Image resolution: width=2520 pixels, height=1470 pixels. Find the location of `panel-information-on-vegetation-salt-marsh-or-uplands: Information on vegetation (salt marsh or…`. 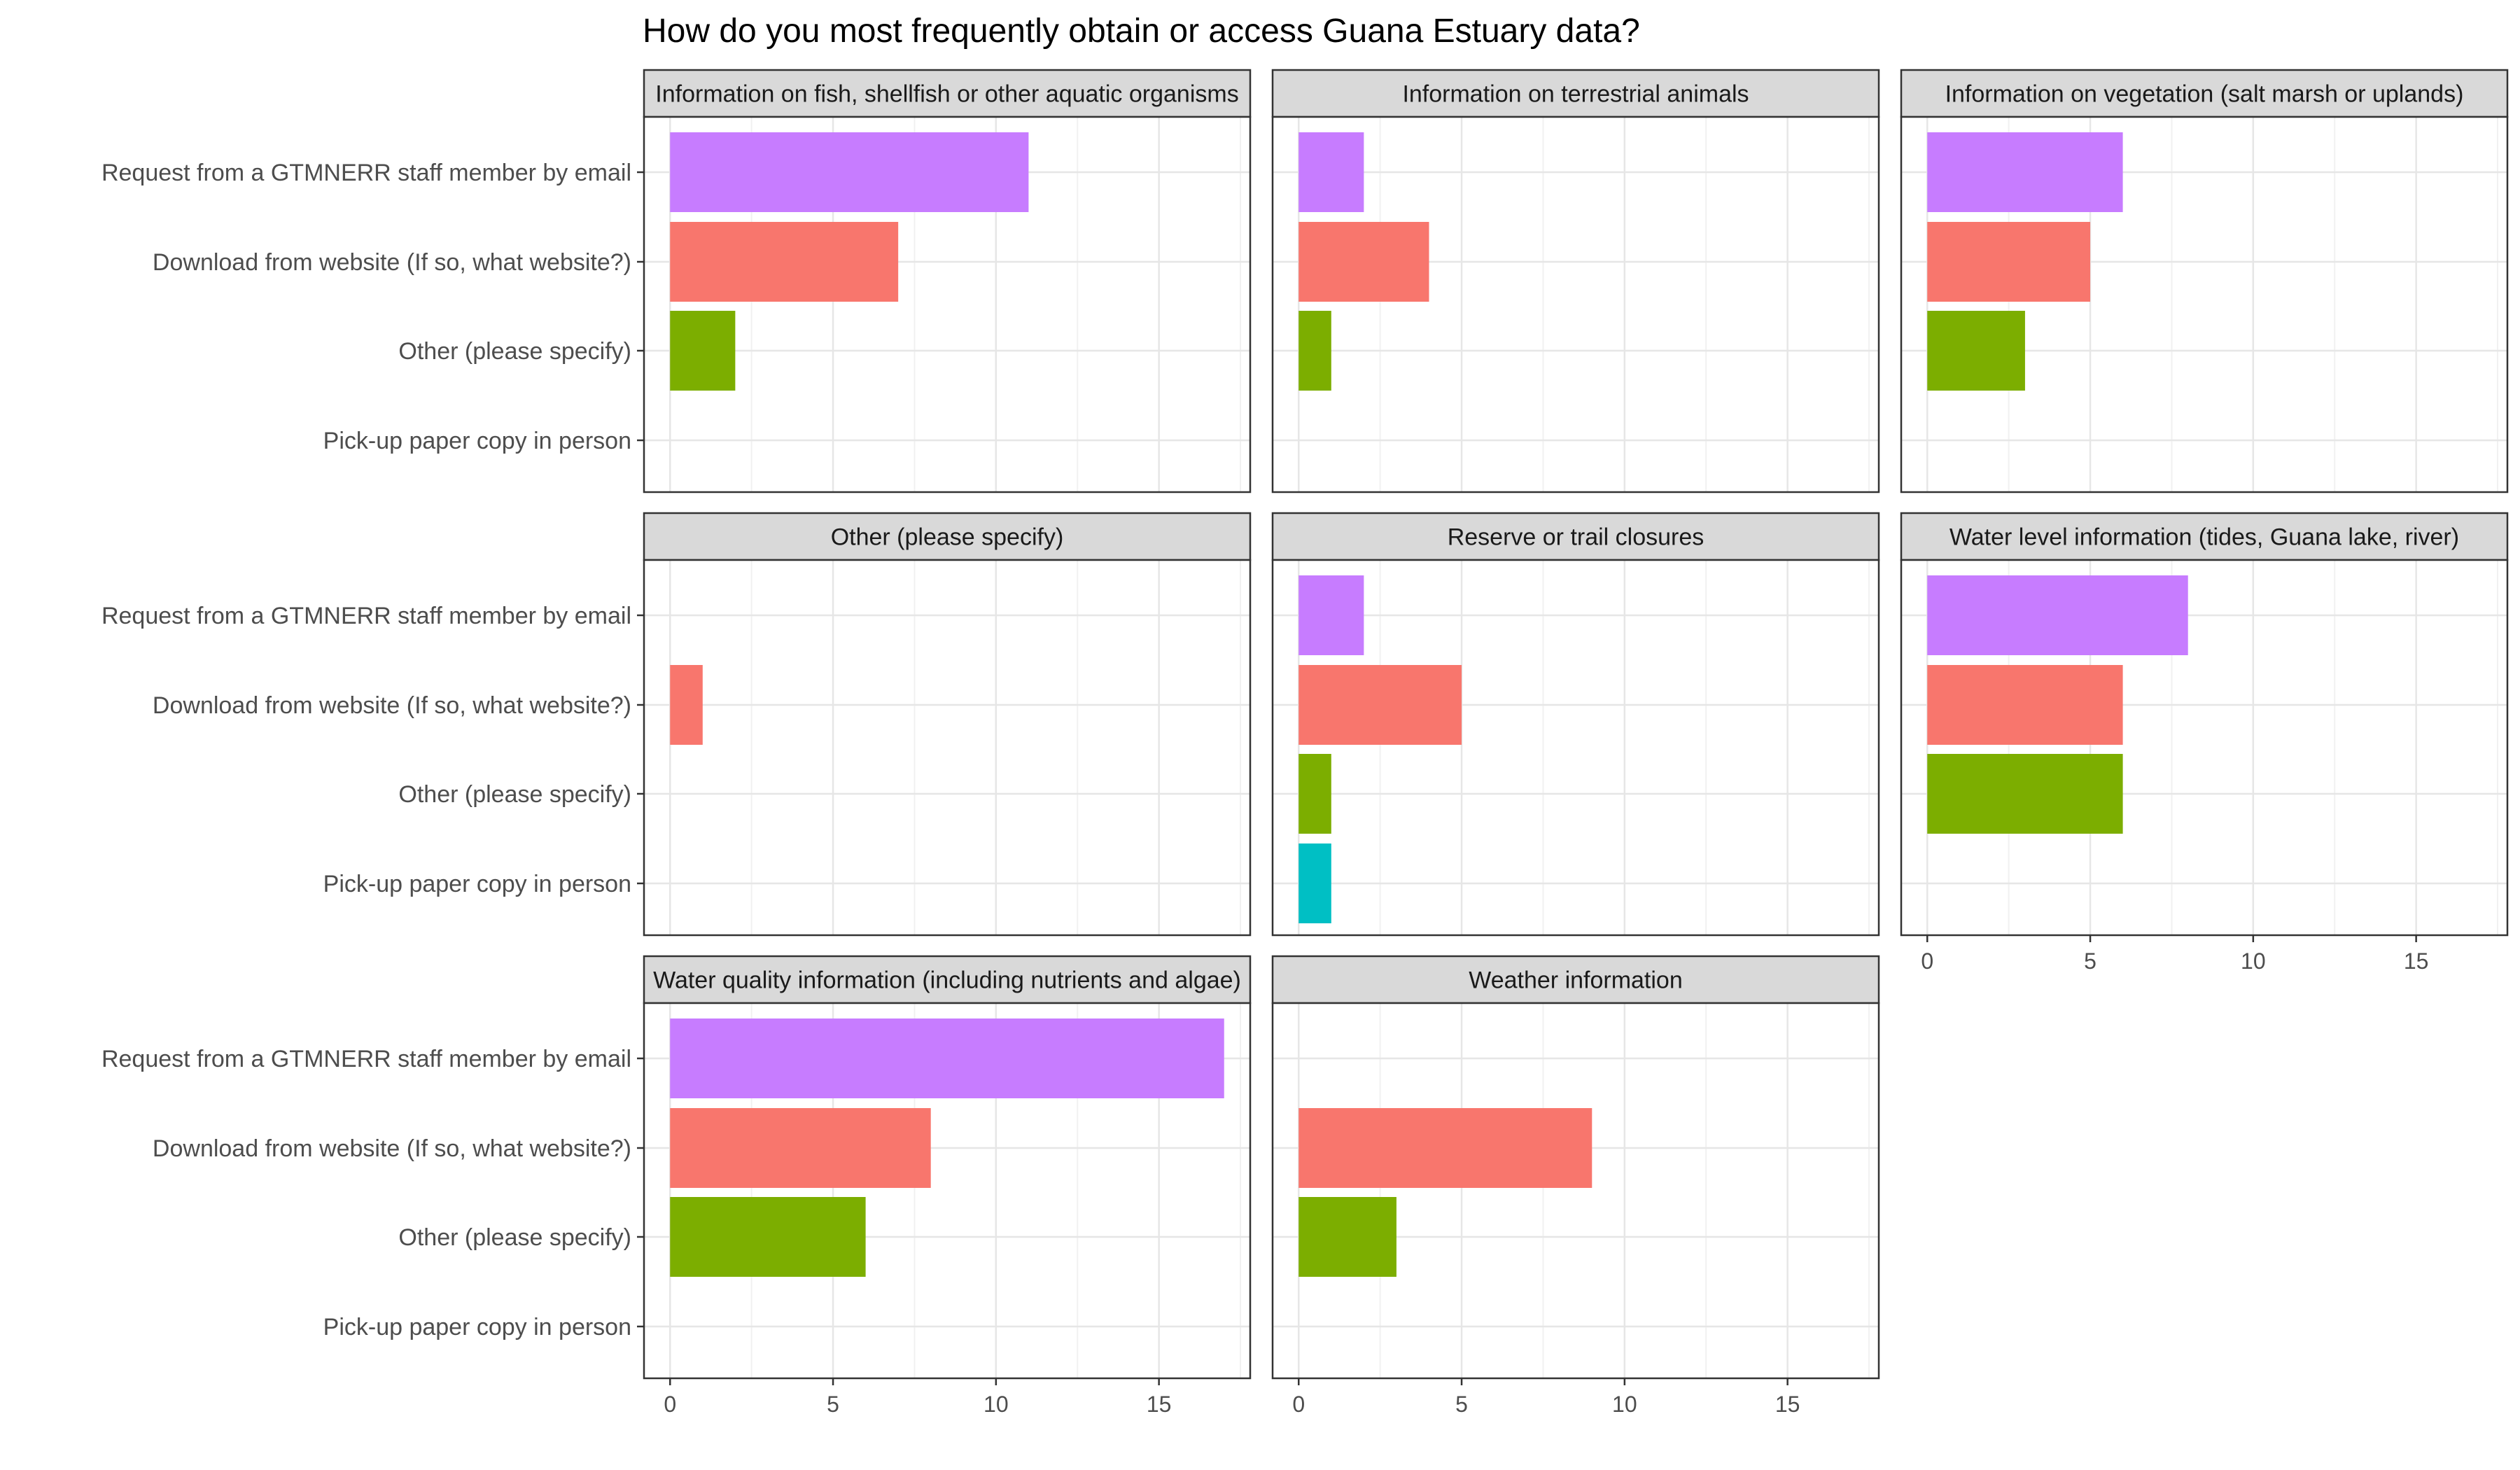

panel-information-on-vegetation-salt-marsh-or-uplands: Information on vegetation (salt marsh or… is located at coordinates (2204, 281).